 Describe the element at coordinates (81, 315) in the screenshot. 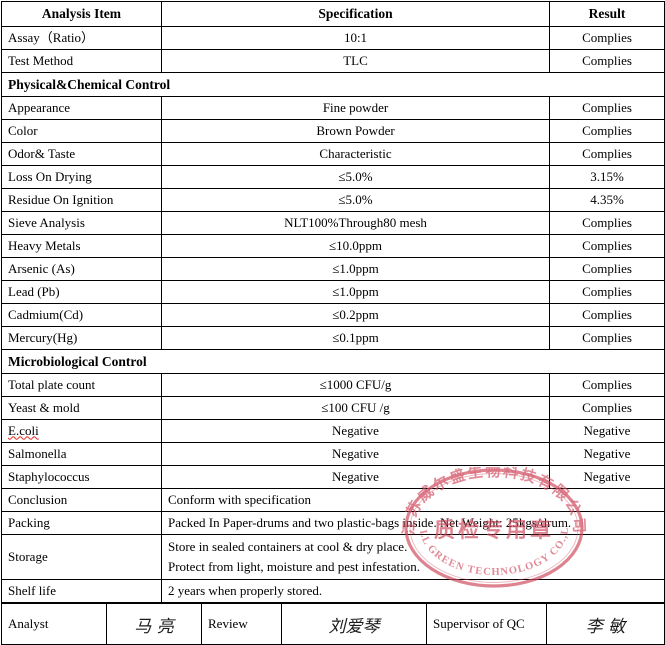

I see `row-item-label: Cadmium(Cd)` at that location.